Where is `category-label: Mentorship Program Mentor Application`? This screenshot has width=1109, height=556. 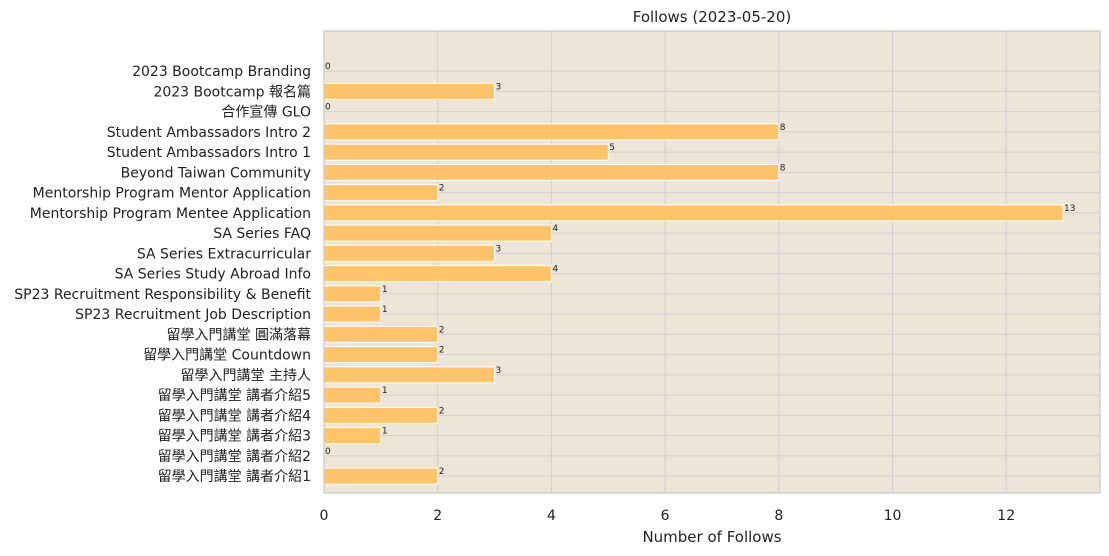 category-label: Mentorship Program Mentor Application is located at coordinates (172, 194).